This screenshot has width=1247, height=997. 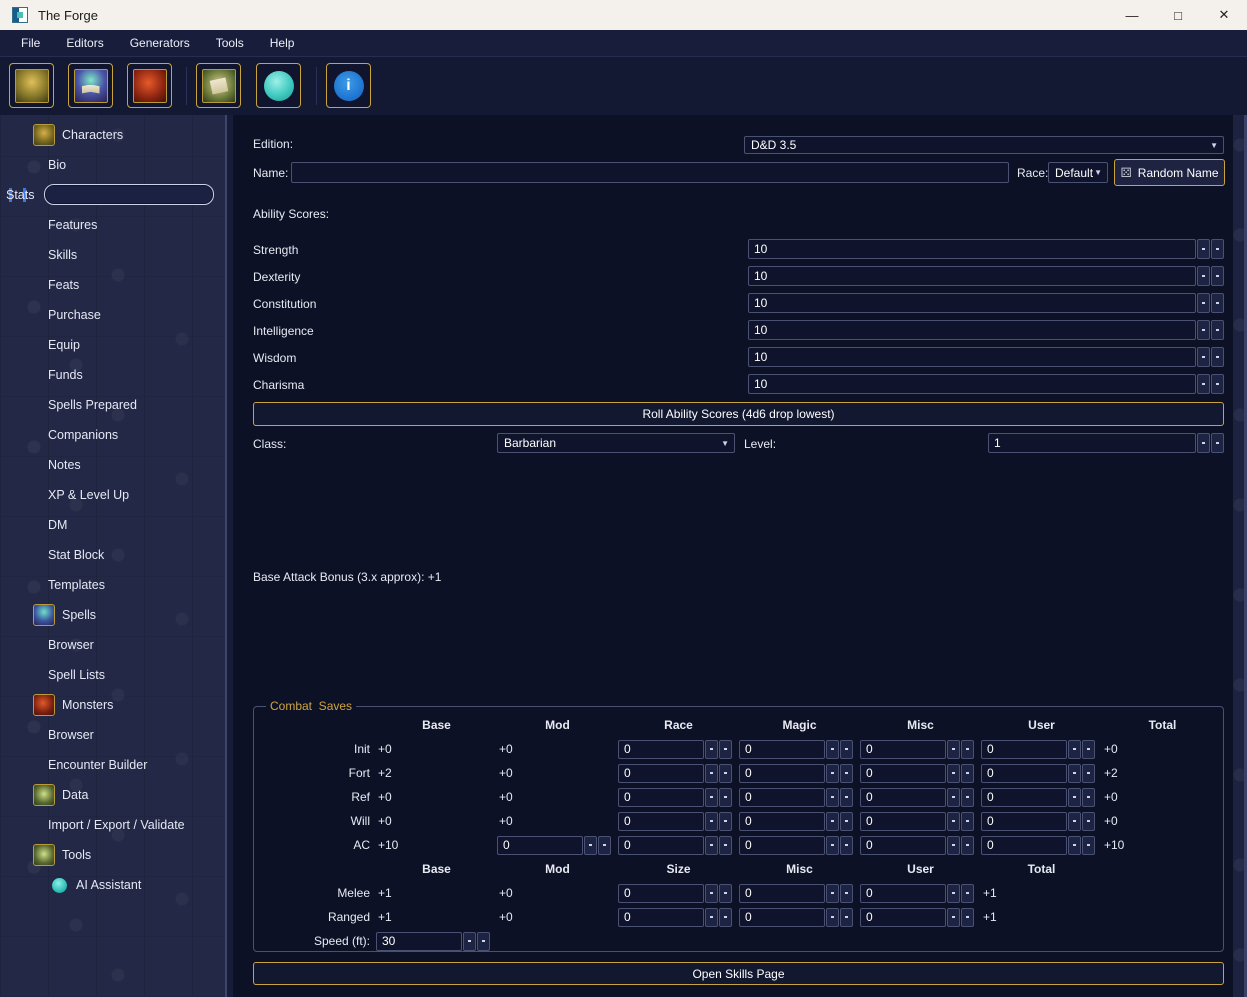 I want to click on fort-user-spinbox-value: 0, so click(x=1024, y=773).